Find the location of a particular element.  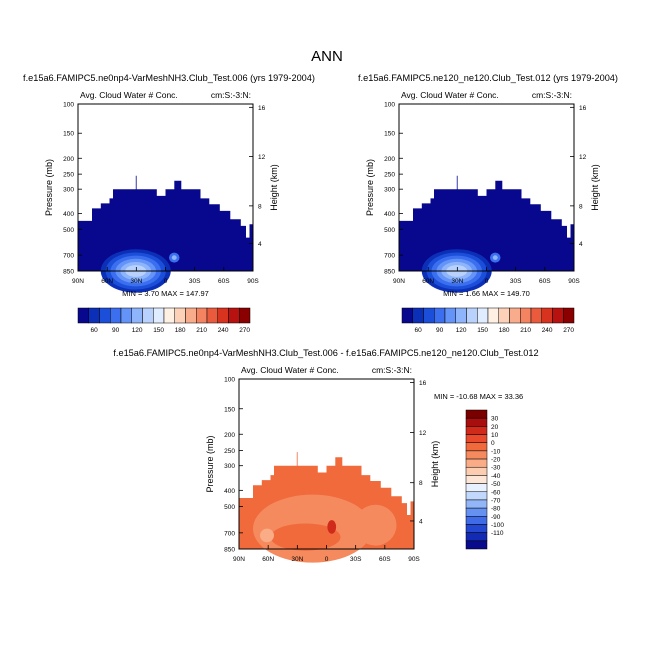

colorbar-label: -50 is located at coordinates (496, 484).